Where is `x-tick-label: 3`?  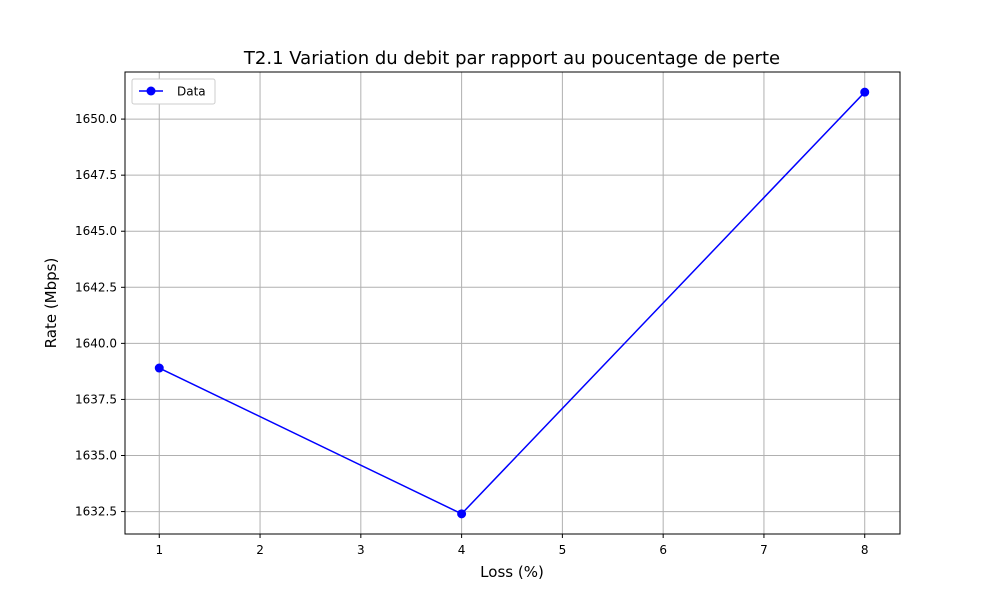 x-tick-label: 3 is located at coordinates (361, 550).